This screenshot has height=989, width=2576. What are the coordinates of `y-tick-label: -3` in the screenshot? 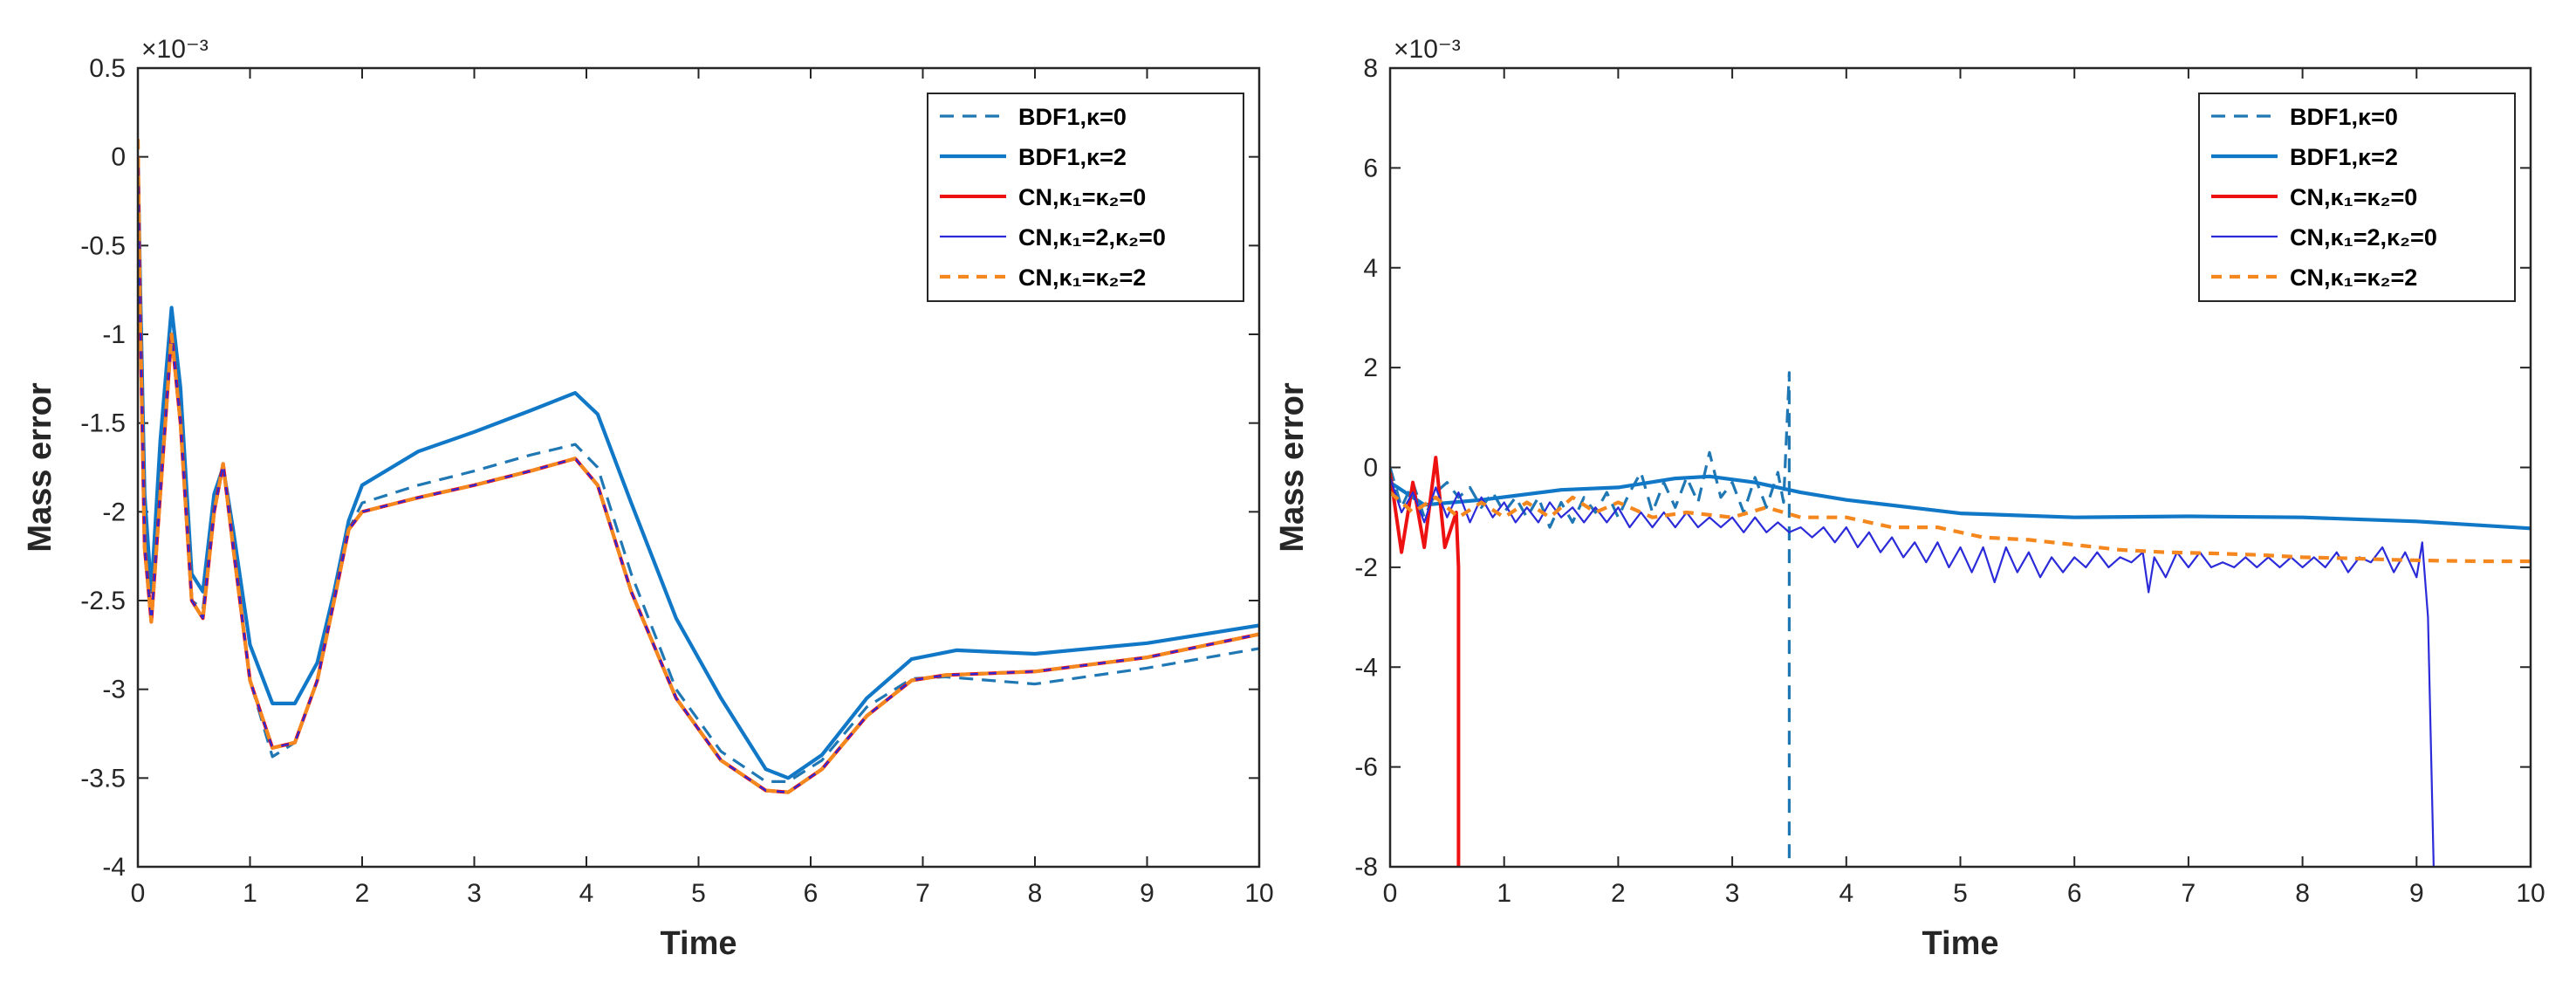 It's located at (114, 690).